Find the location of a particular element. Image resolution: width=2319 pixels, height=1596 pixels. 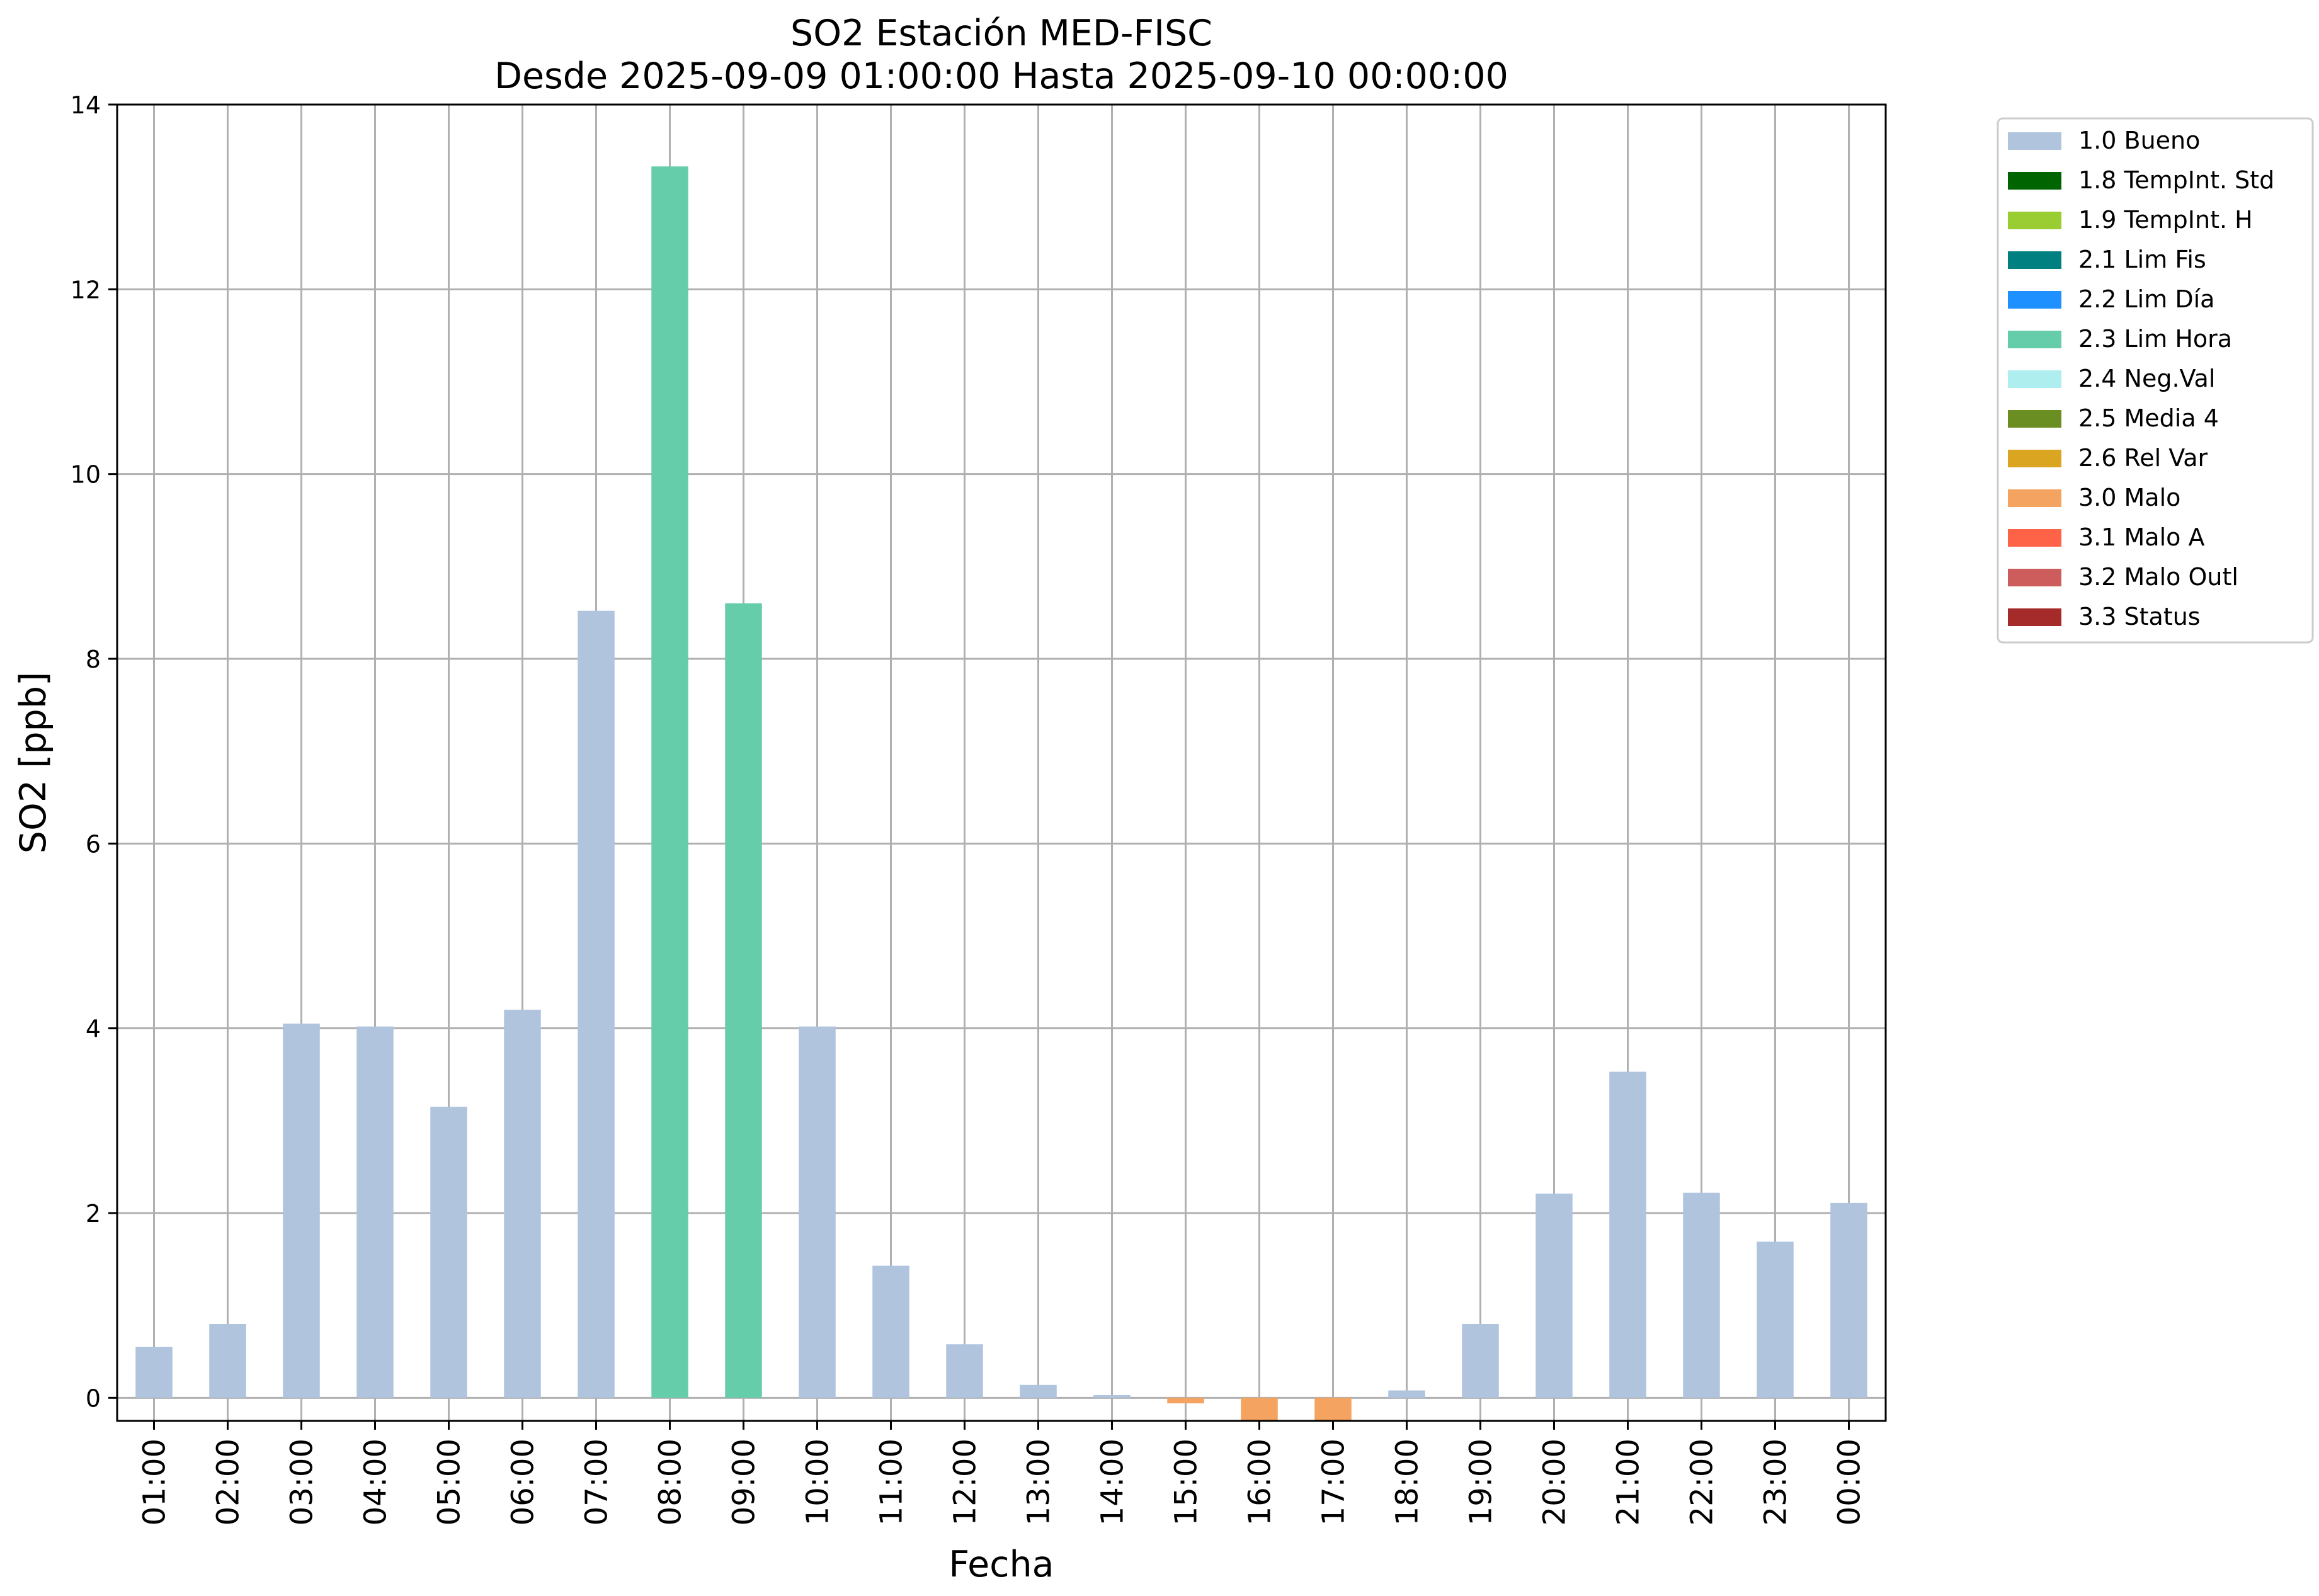

x-tick-label: 18:00 is located at coordinates (1407, 1482).